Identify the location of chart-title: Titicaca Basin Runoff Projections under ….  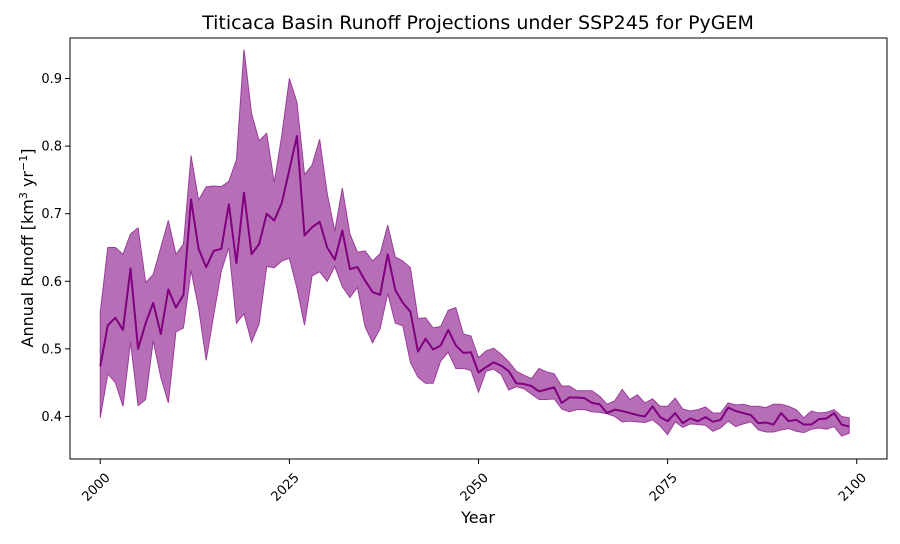
(477, 23).